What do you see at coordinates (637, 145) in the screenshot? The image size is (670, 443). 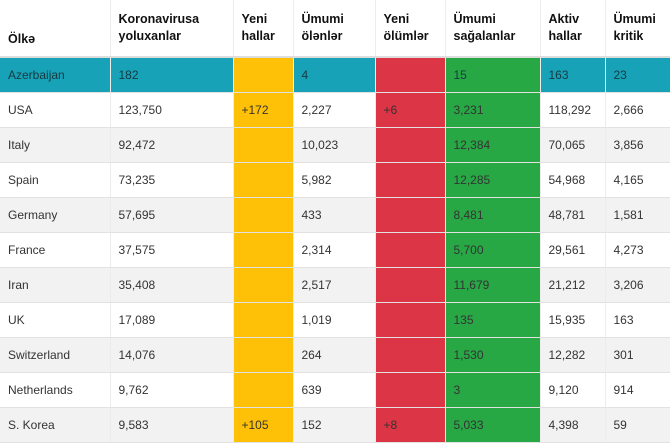 I see `cell-total-critical: 3,856` at bounding box center [637, 145].